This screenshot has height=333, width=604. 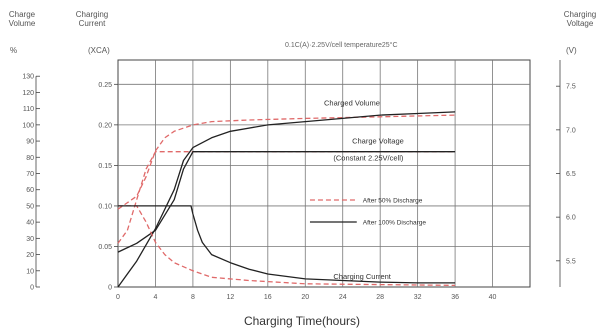 What do you see at coordinates (92, 14) in the screenshot?
I see `charging-current-title-line1: Charging` at bounding box center [92, 14].